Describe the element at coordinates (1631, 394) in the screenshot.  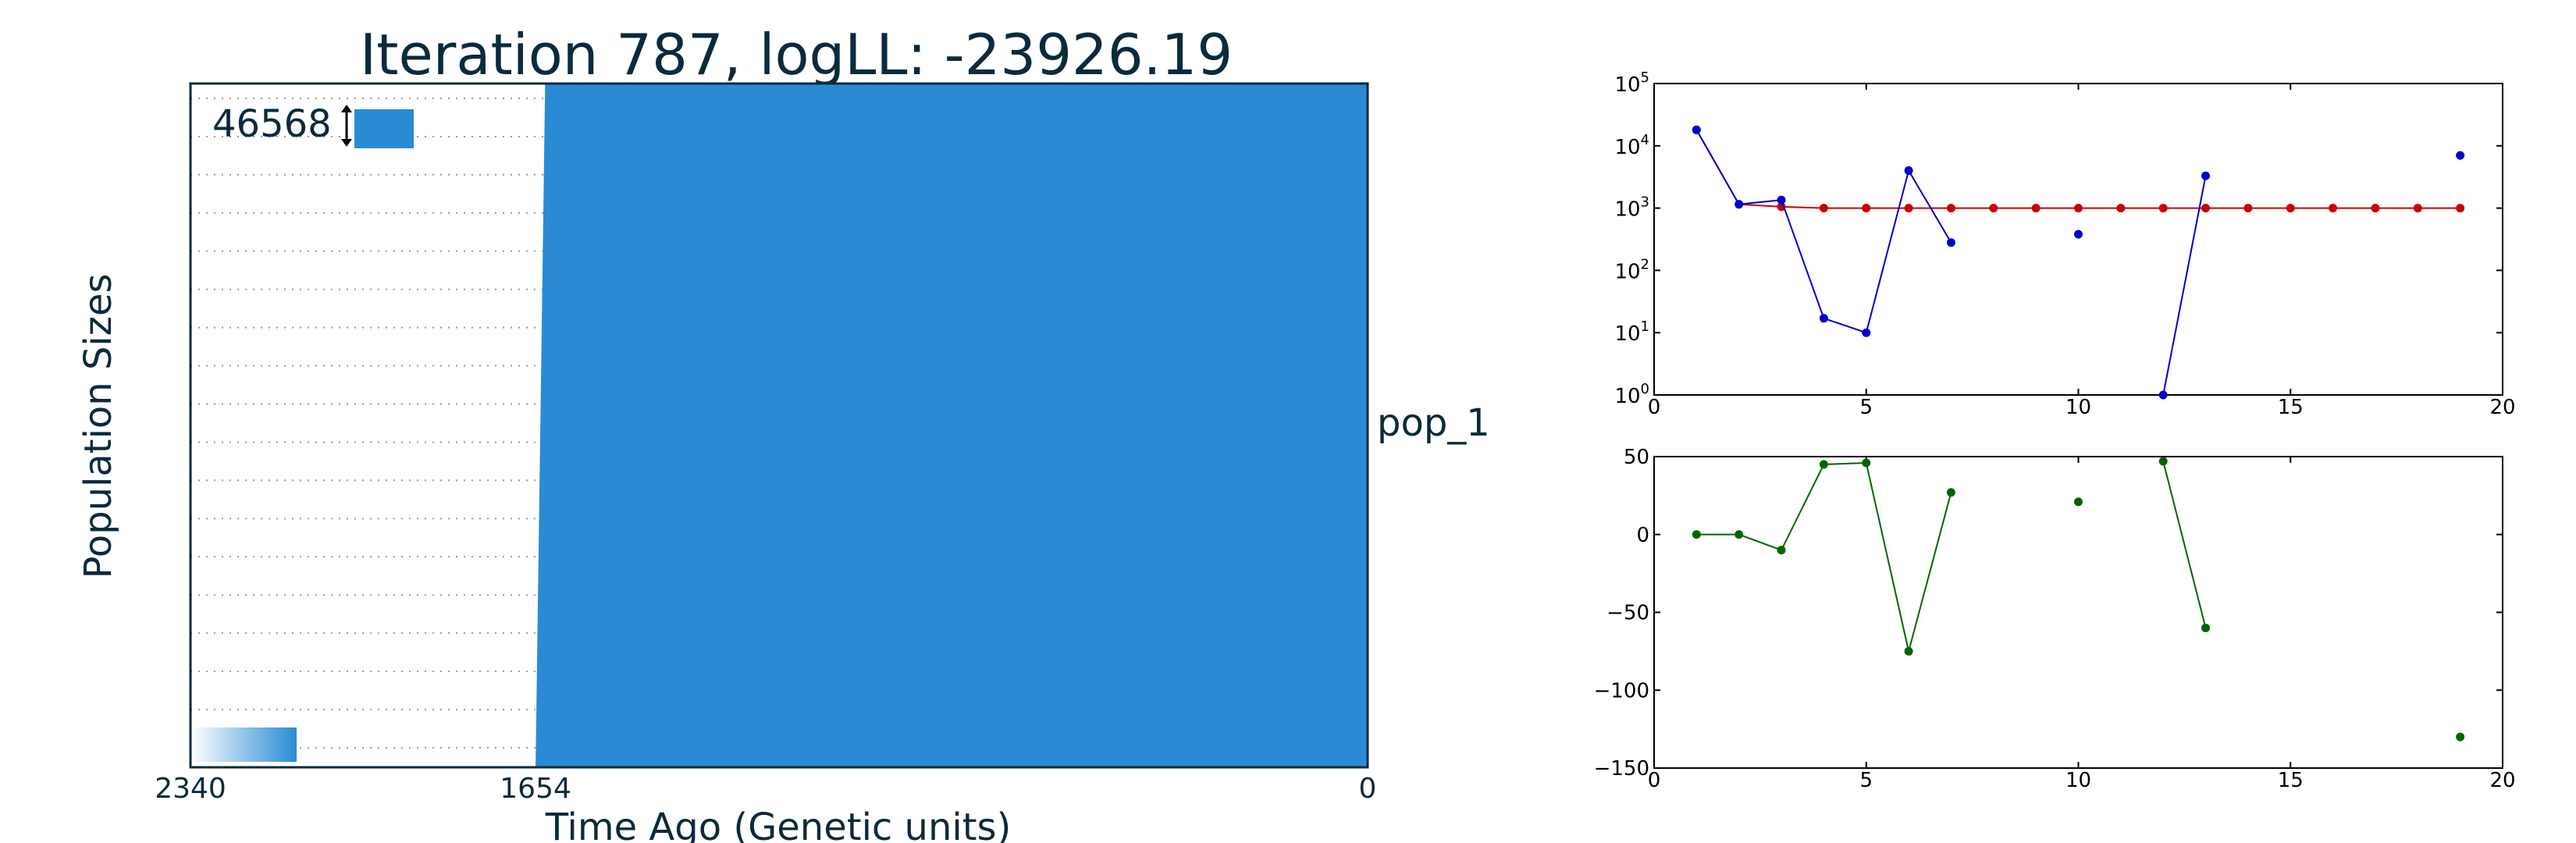
I see `y-tick-label: 10⁰` at that location.